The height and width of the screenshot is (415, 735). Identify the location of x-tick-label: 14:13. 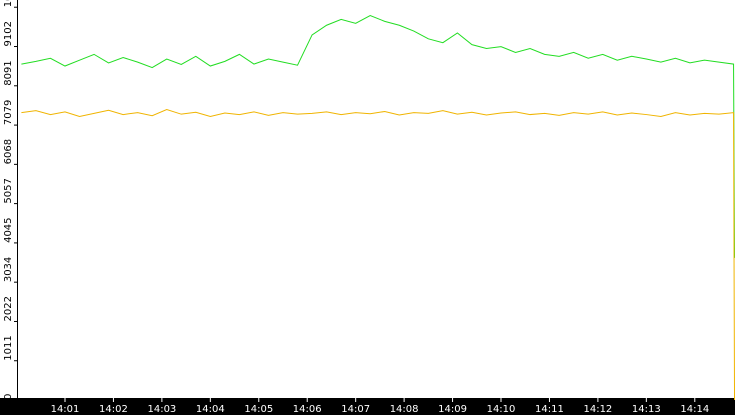
(646, 409).